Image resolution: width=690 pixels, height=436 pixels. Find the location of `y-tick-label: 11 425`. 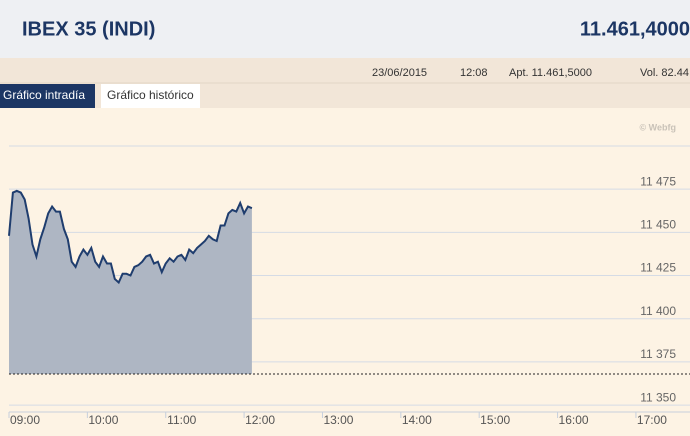

y-tick-label: 11 425 is located at coordinates (658, 268).